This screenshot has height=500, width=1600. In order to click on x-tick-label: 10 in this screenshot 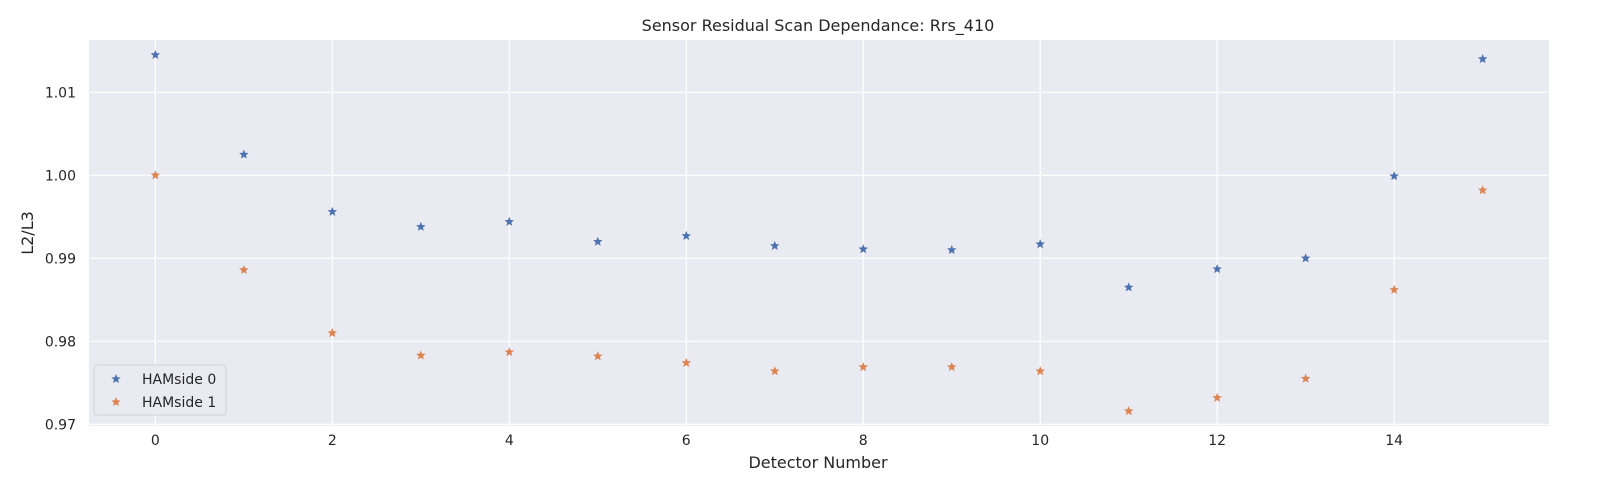, I will do `click(1040, 441)`.